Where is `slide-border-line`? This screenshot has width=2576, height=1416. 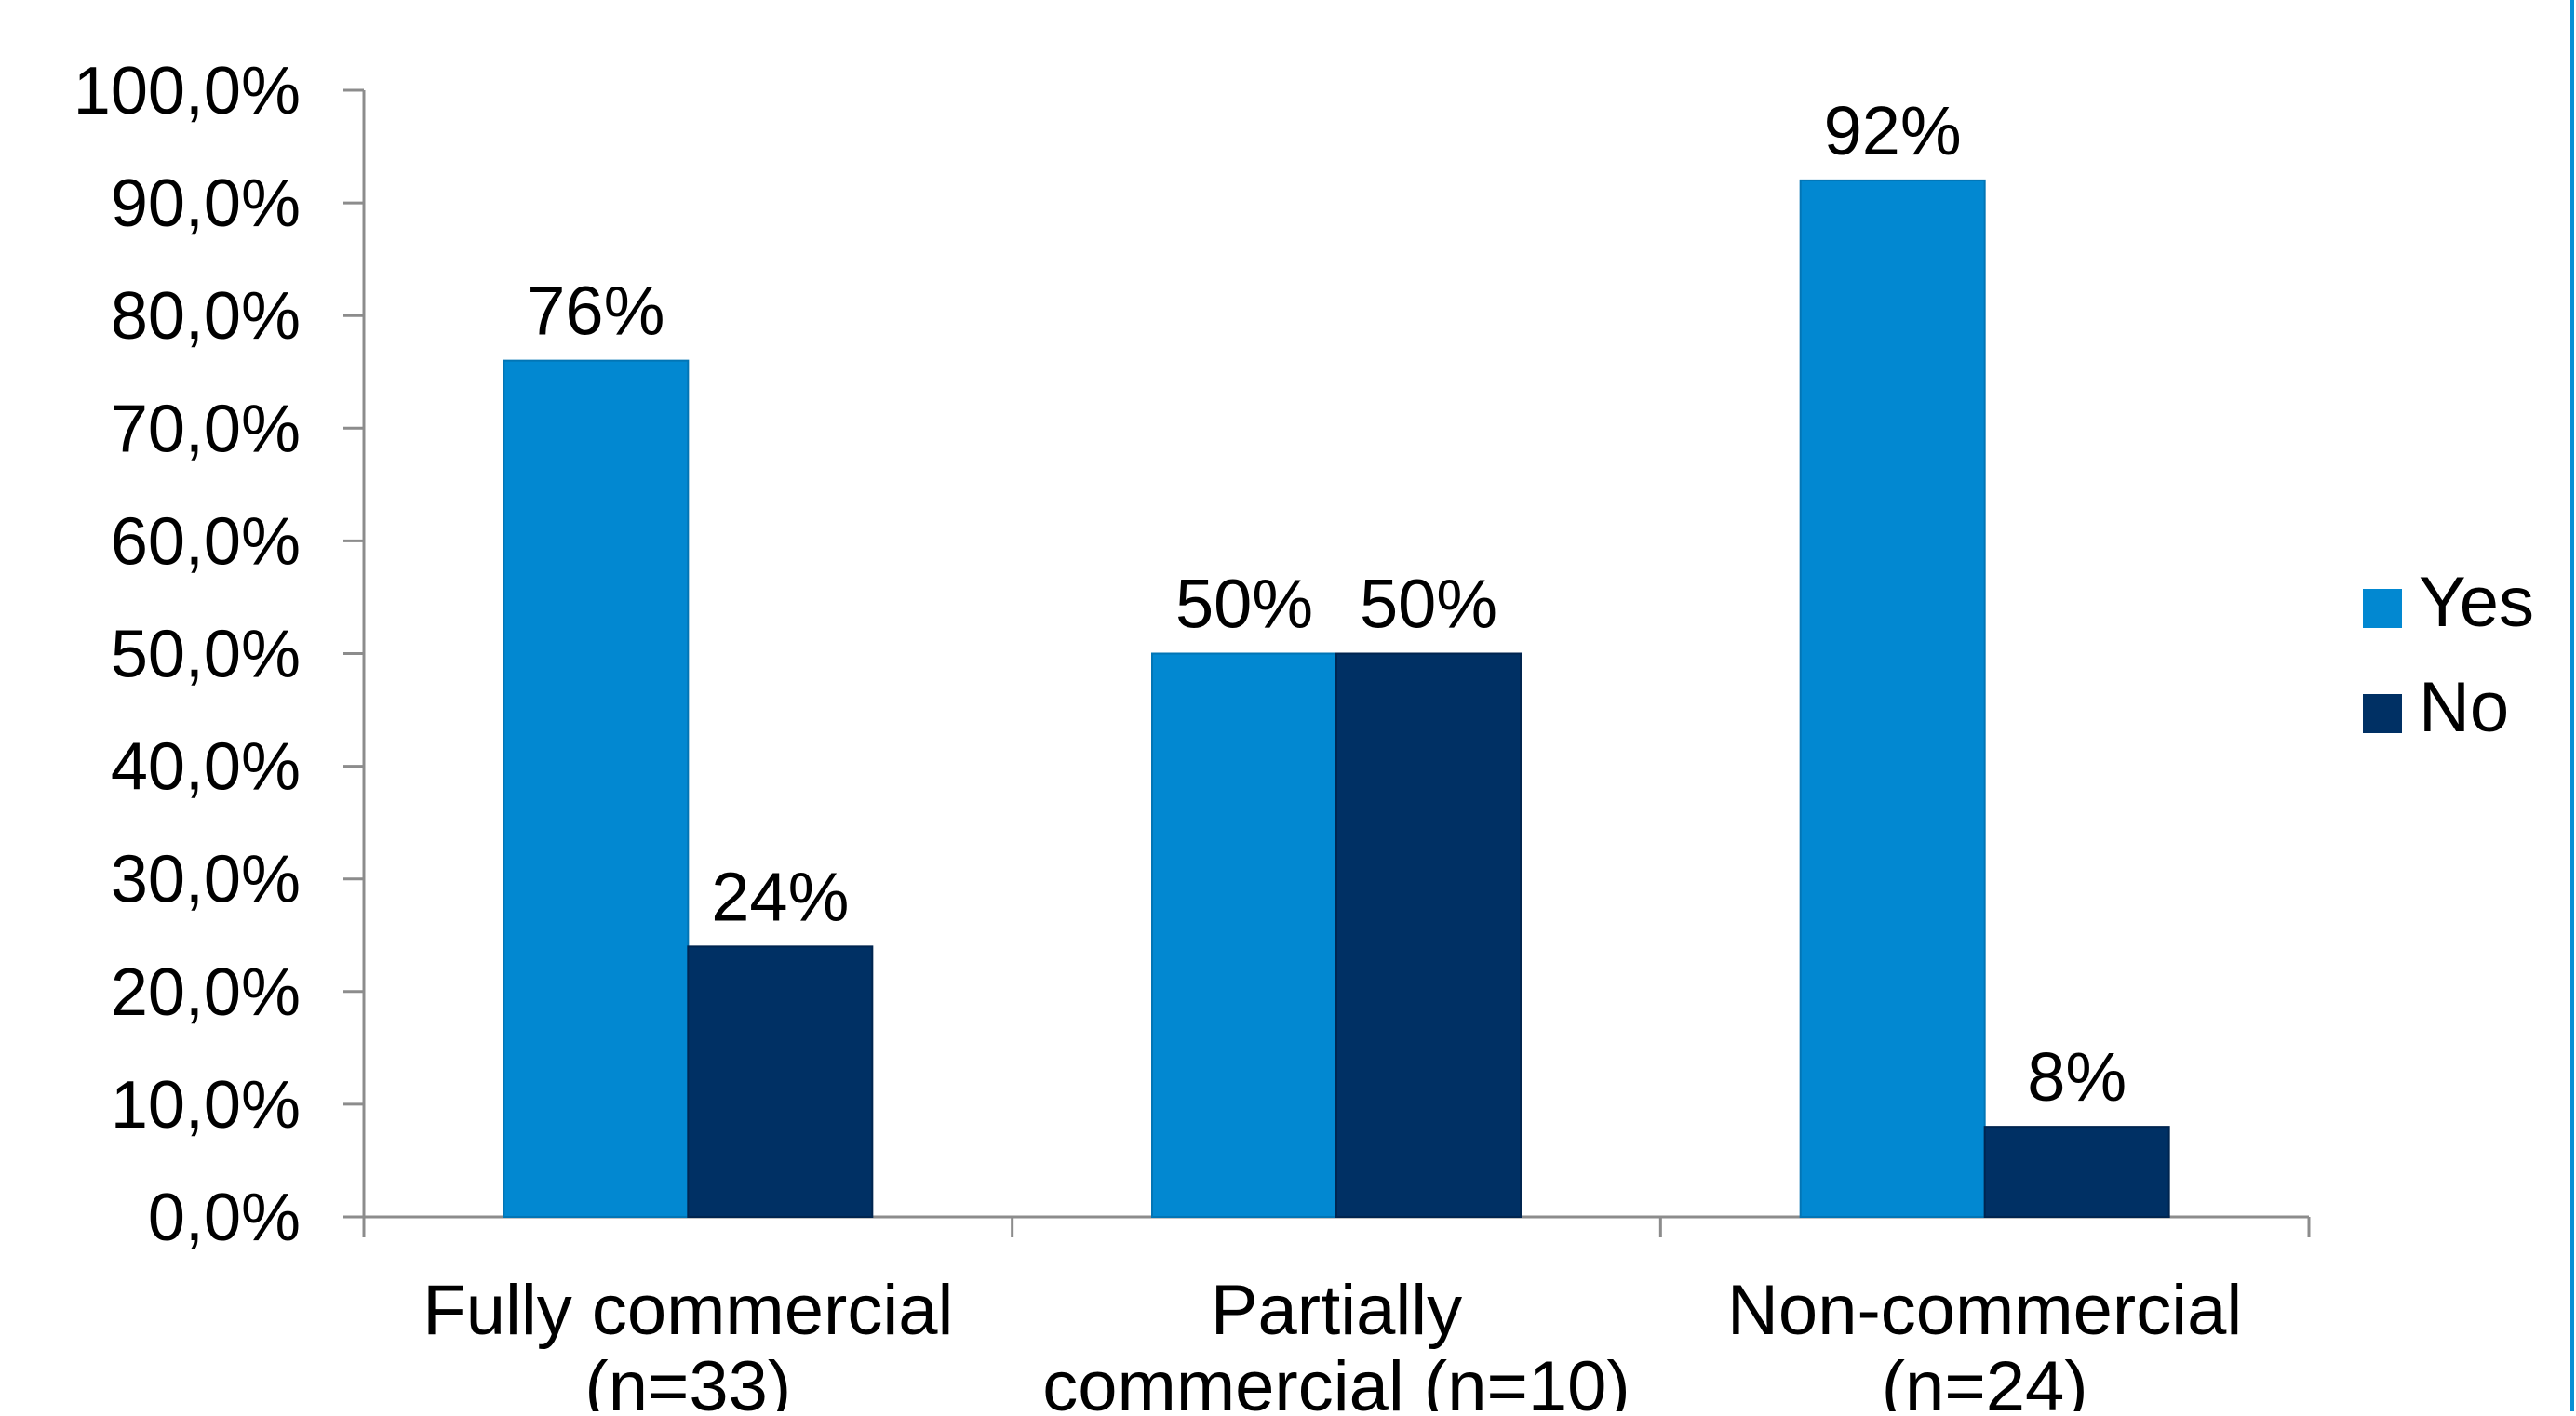 slide-border-line is located at coordinates (2572, 705).